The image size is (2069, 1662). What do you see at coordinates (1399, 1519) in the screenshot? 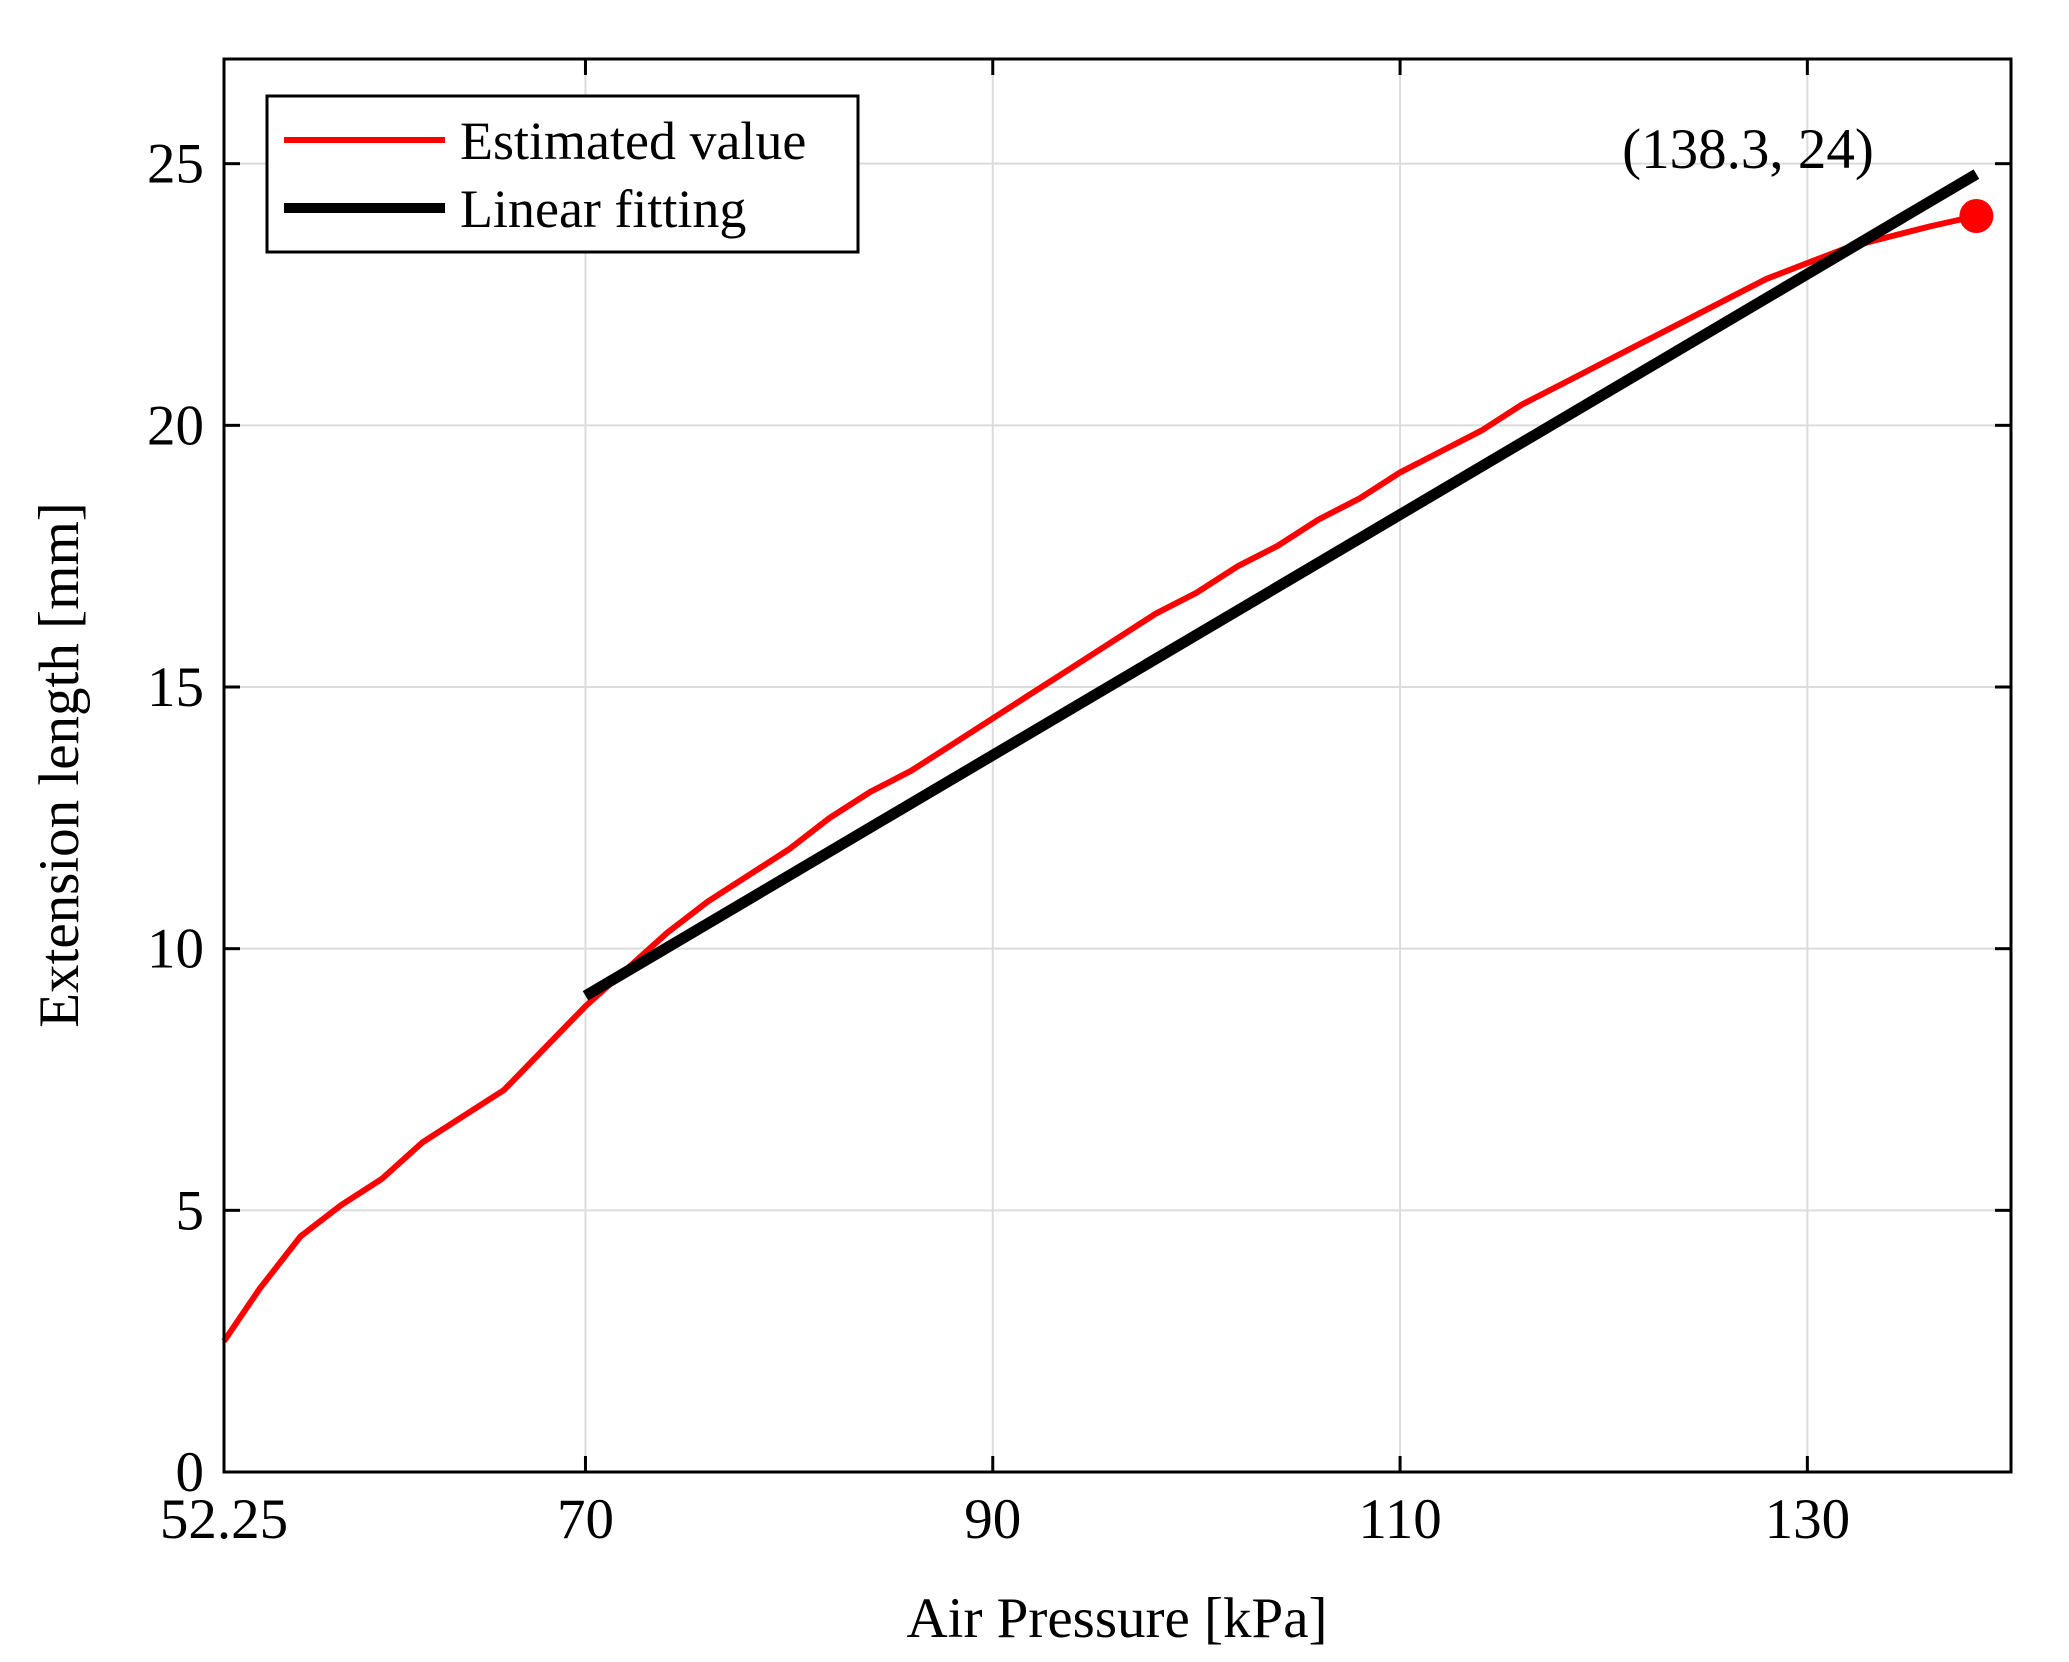
I see `x-tick-label: 110` at bounding box center [1399, 1519].